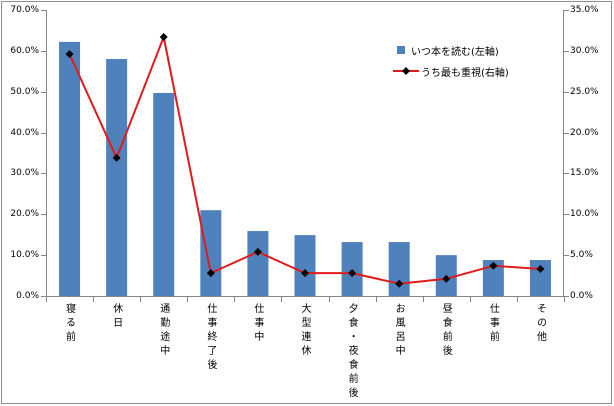 This screenshot has height=406, width=614. What do you see at coordinates (69, 324) in the screenshot?
I see `category-label-1: 寝る前` at bounding box center [69, 324].